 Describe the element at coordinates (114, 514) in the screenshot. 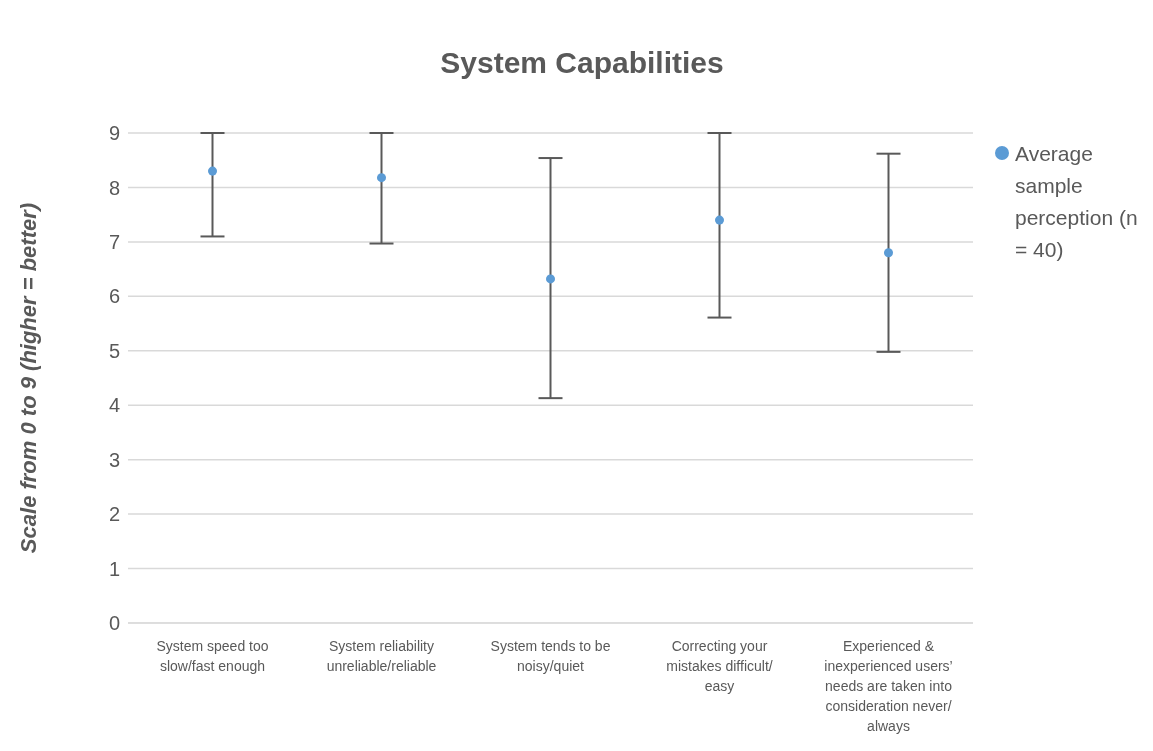

I see `y-tick-label: 2` at that location.